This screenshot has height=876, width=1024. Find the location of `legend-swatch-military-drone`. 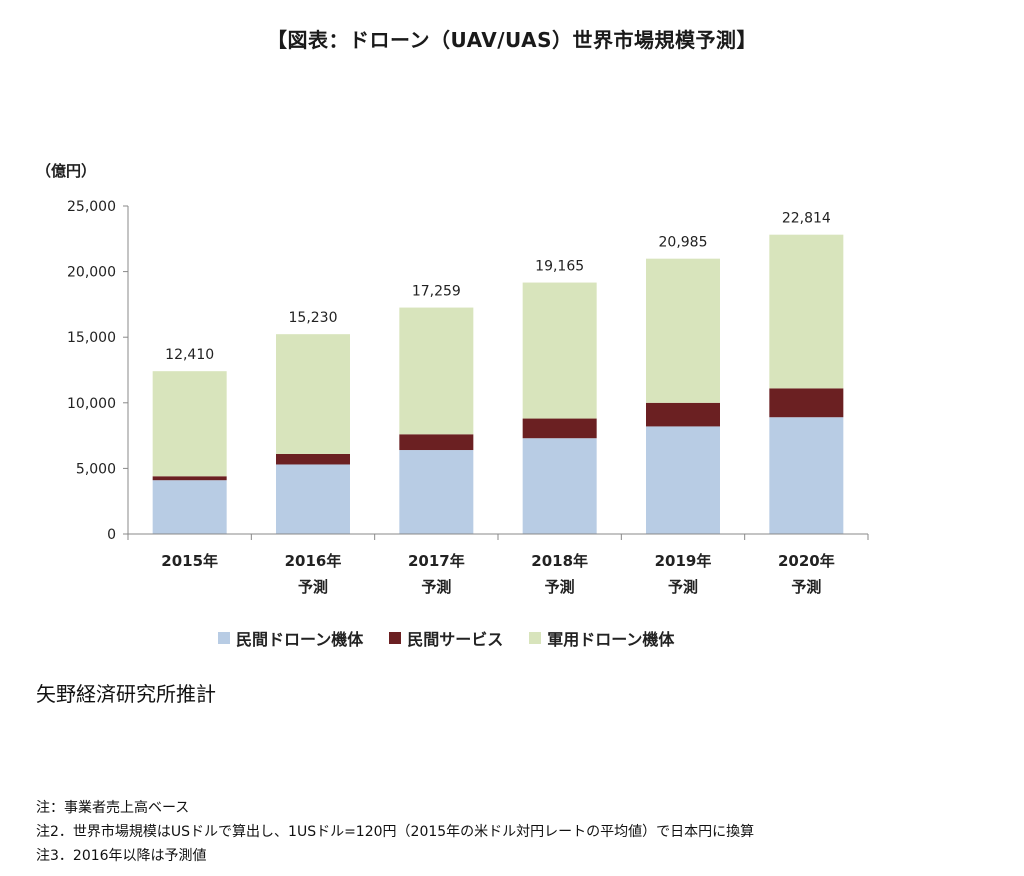

legend-swatch-military-drone is located at coordinates (535, 638).